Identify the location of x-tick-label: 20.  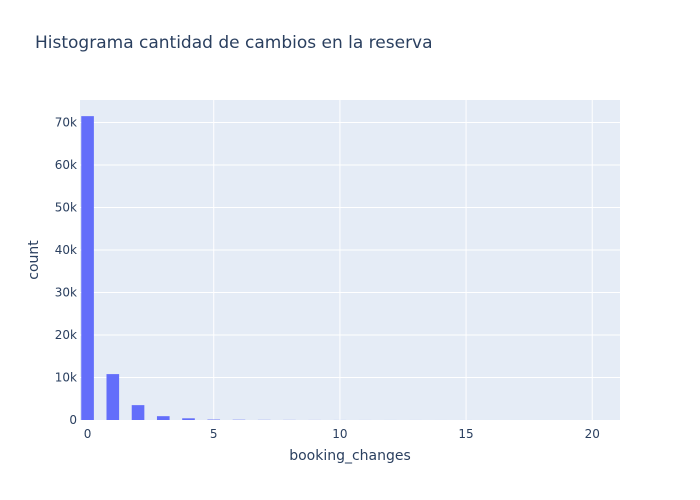
(592, 434).